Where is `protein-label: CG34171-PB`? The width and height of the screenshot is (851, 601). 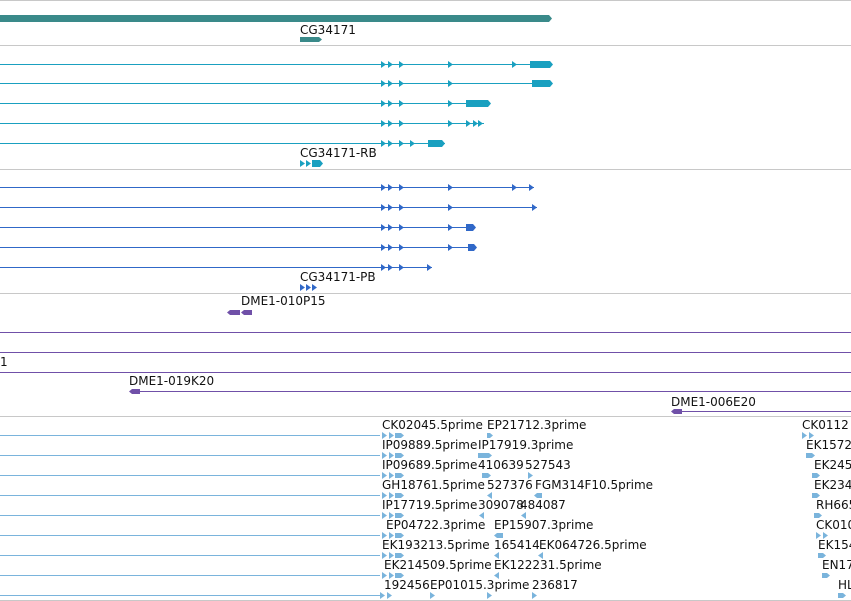 protein-label: CG34171-PB is located at coordinates (338, 277).